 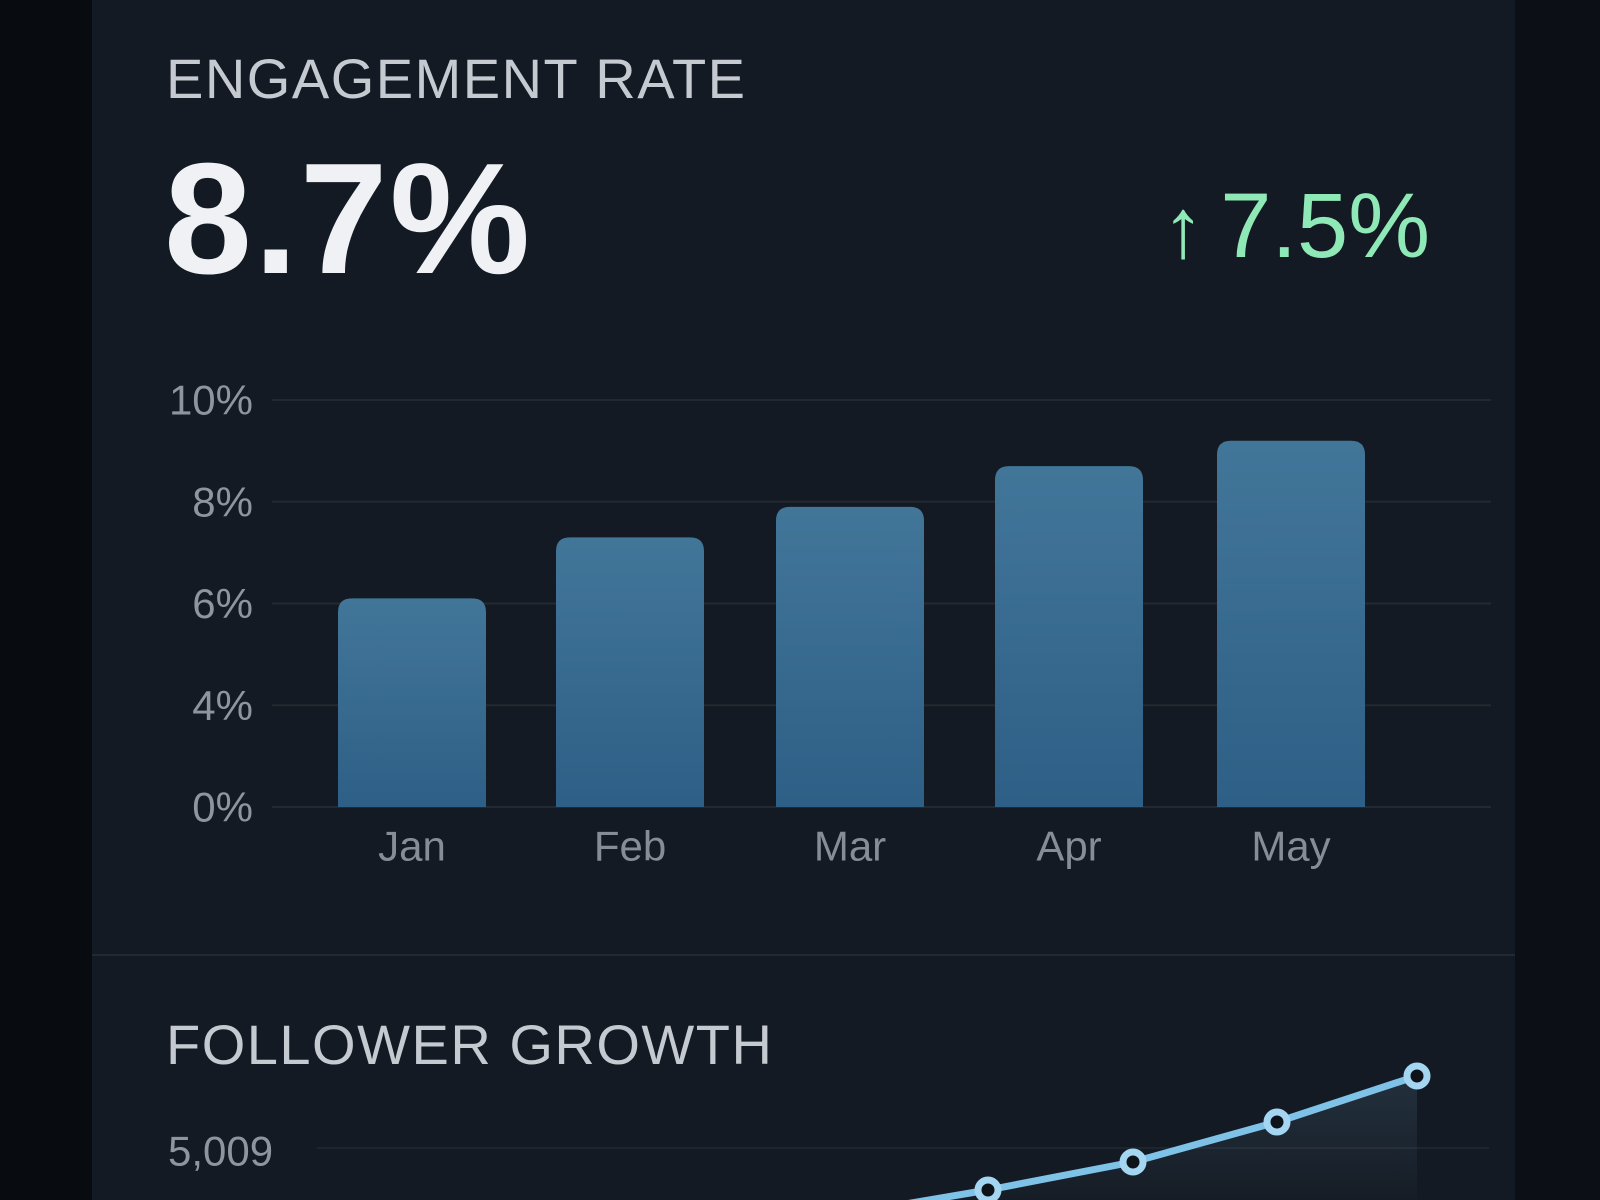 What do you see at coordinates (1068, 846) in the screenshot?
I see `engagement-x-label: Apr` at bounding box center [1068, 846].